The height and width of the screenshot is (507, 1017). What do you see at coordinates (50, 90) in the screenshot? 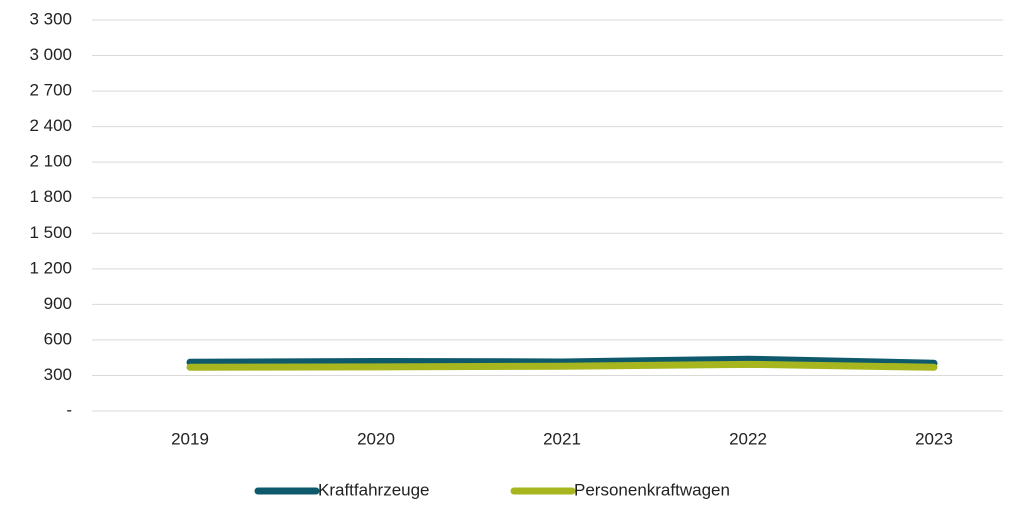
I see `y-tick-label: 2 700` at bounding box center [50, 90].